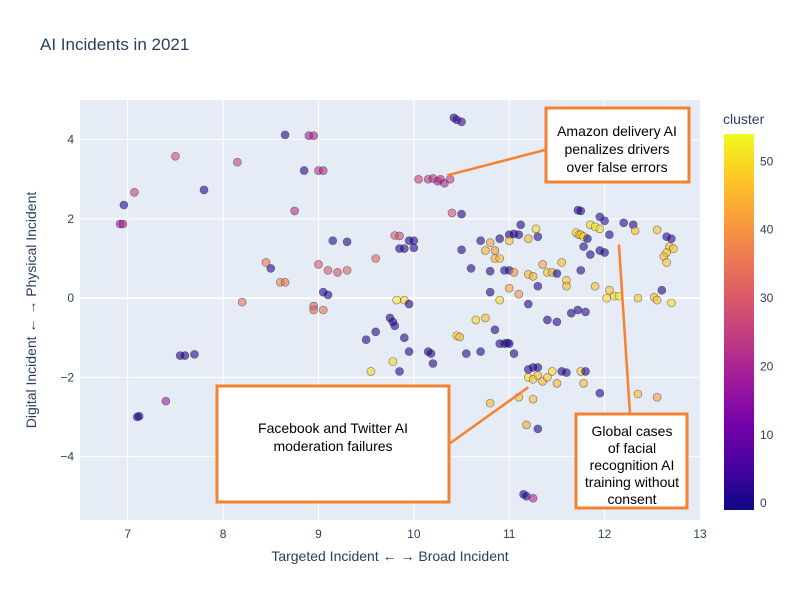  What do you see at coordinates (509, 534) in the screenshot?
I see `x-tick-label: 11` at bounding box center [509, 534].